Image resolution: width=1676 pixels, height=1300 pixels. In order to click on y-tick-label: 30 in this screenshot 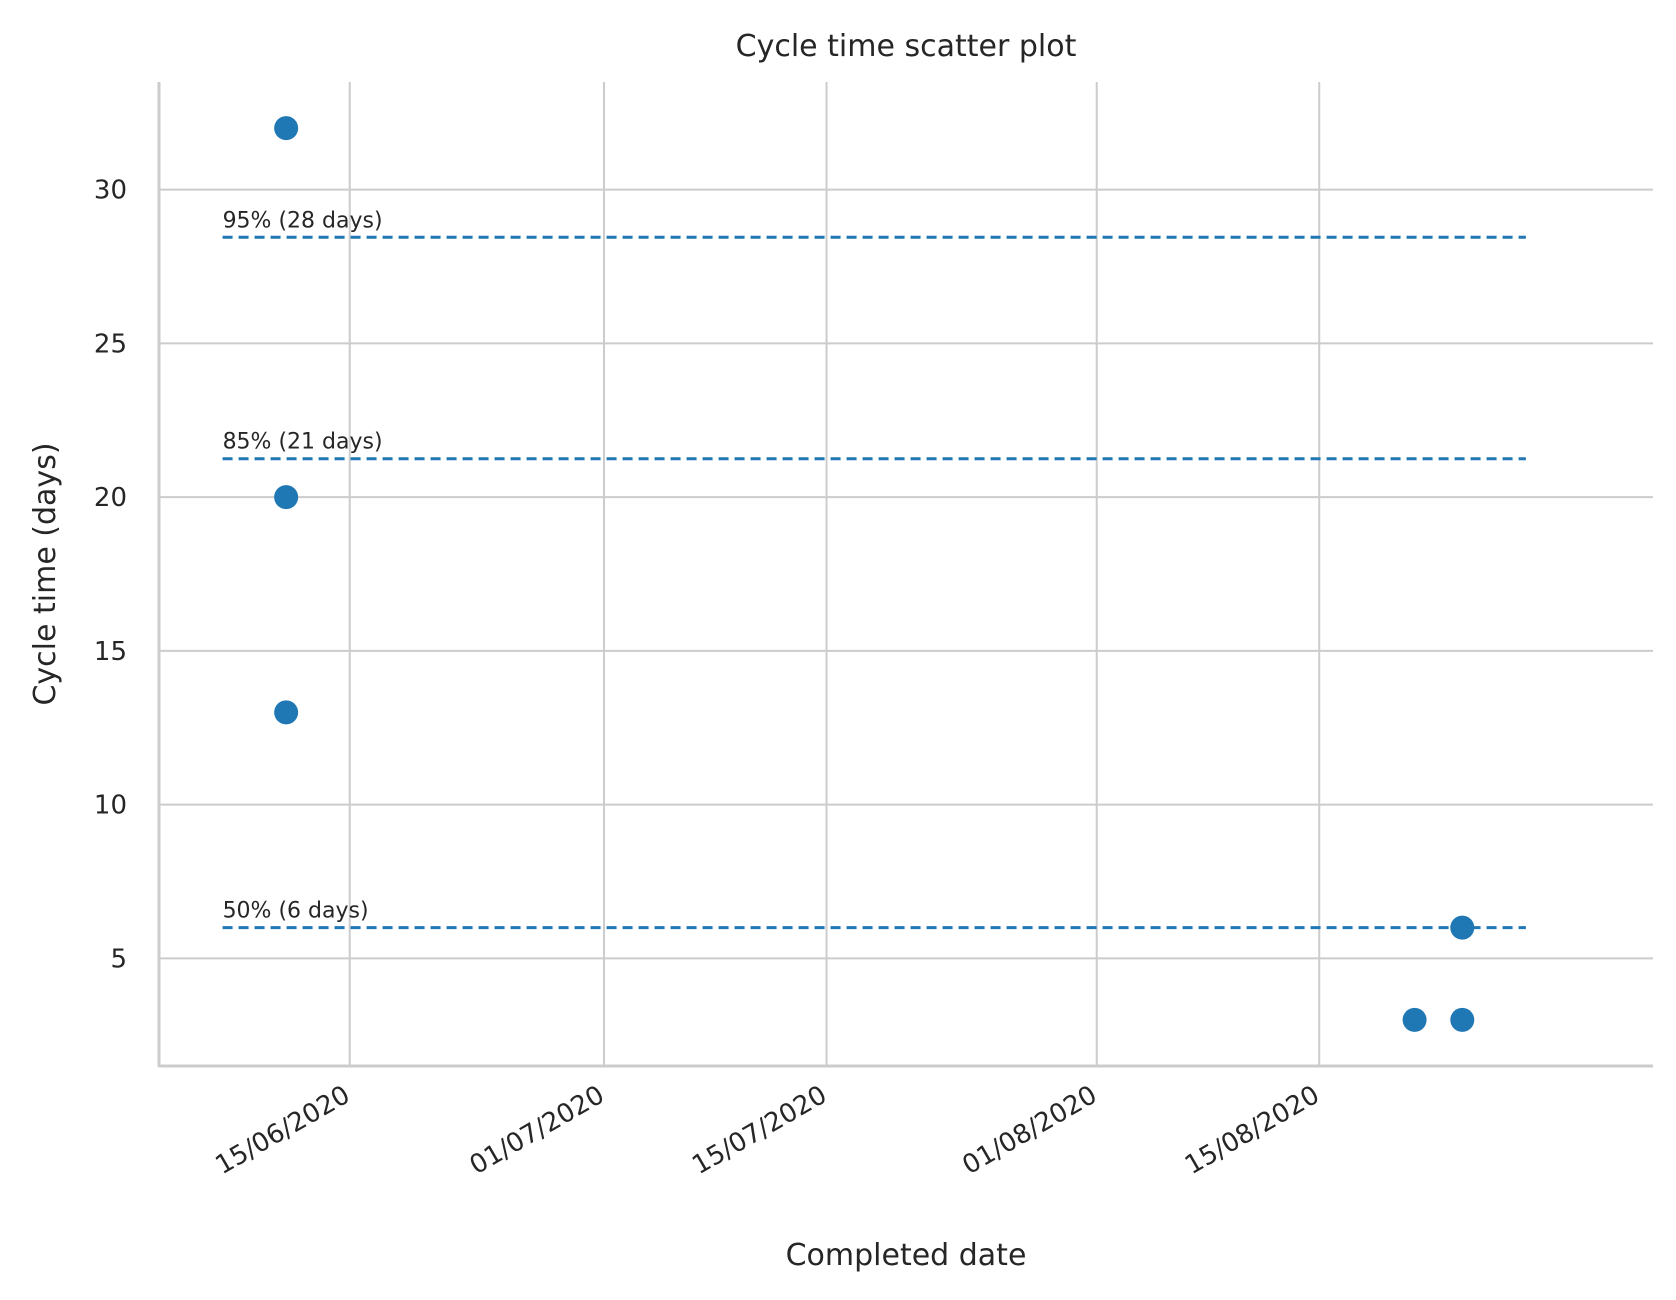, I will do `click(110, 191)`.